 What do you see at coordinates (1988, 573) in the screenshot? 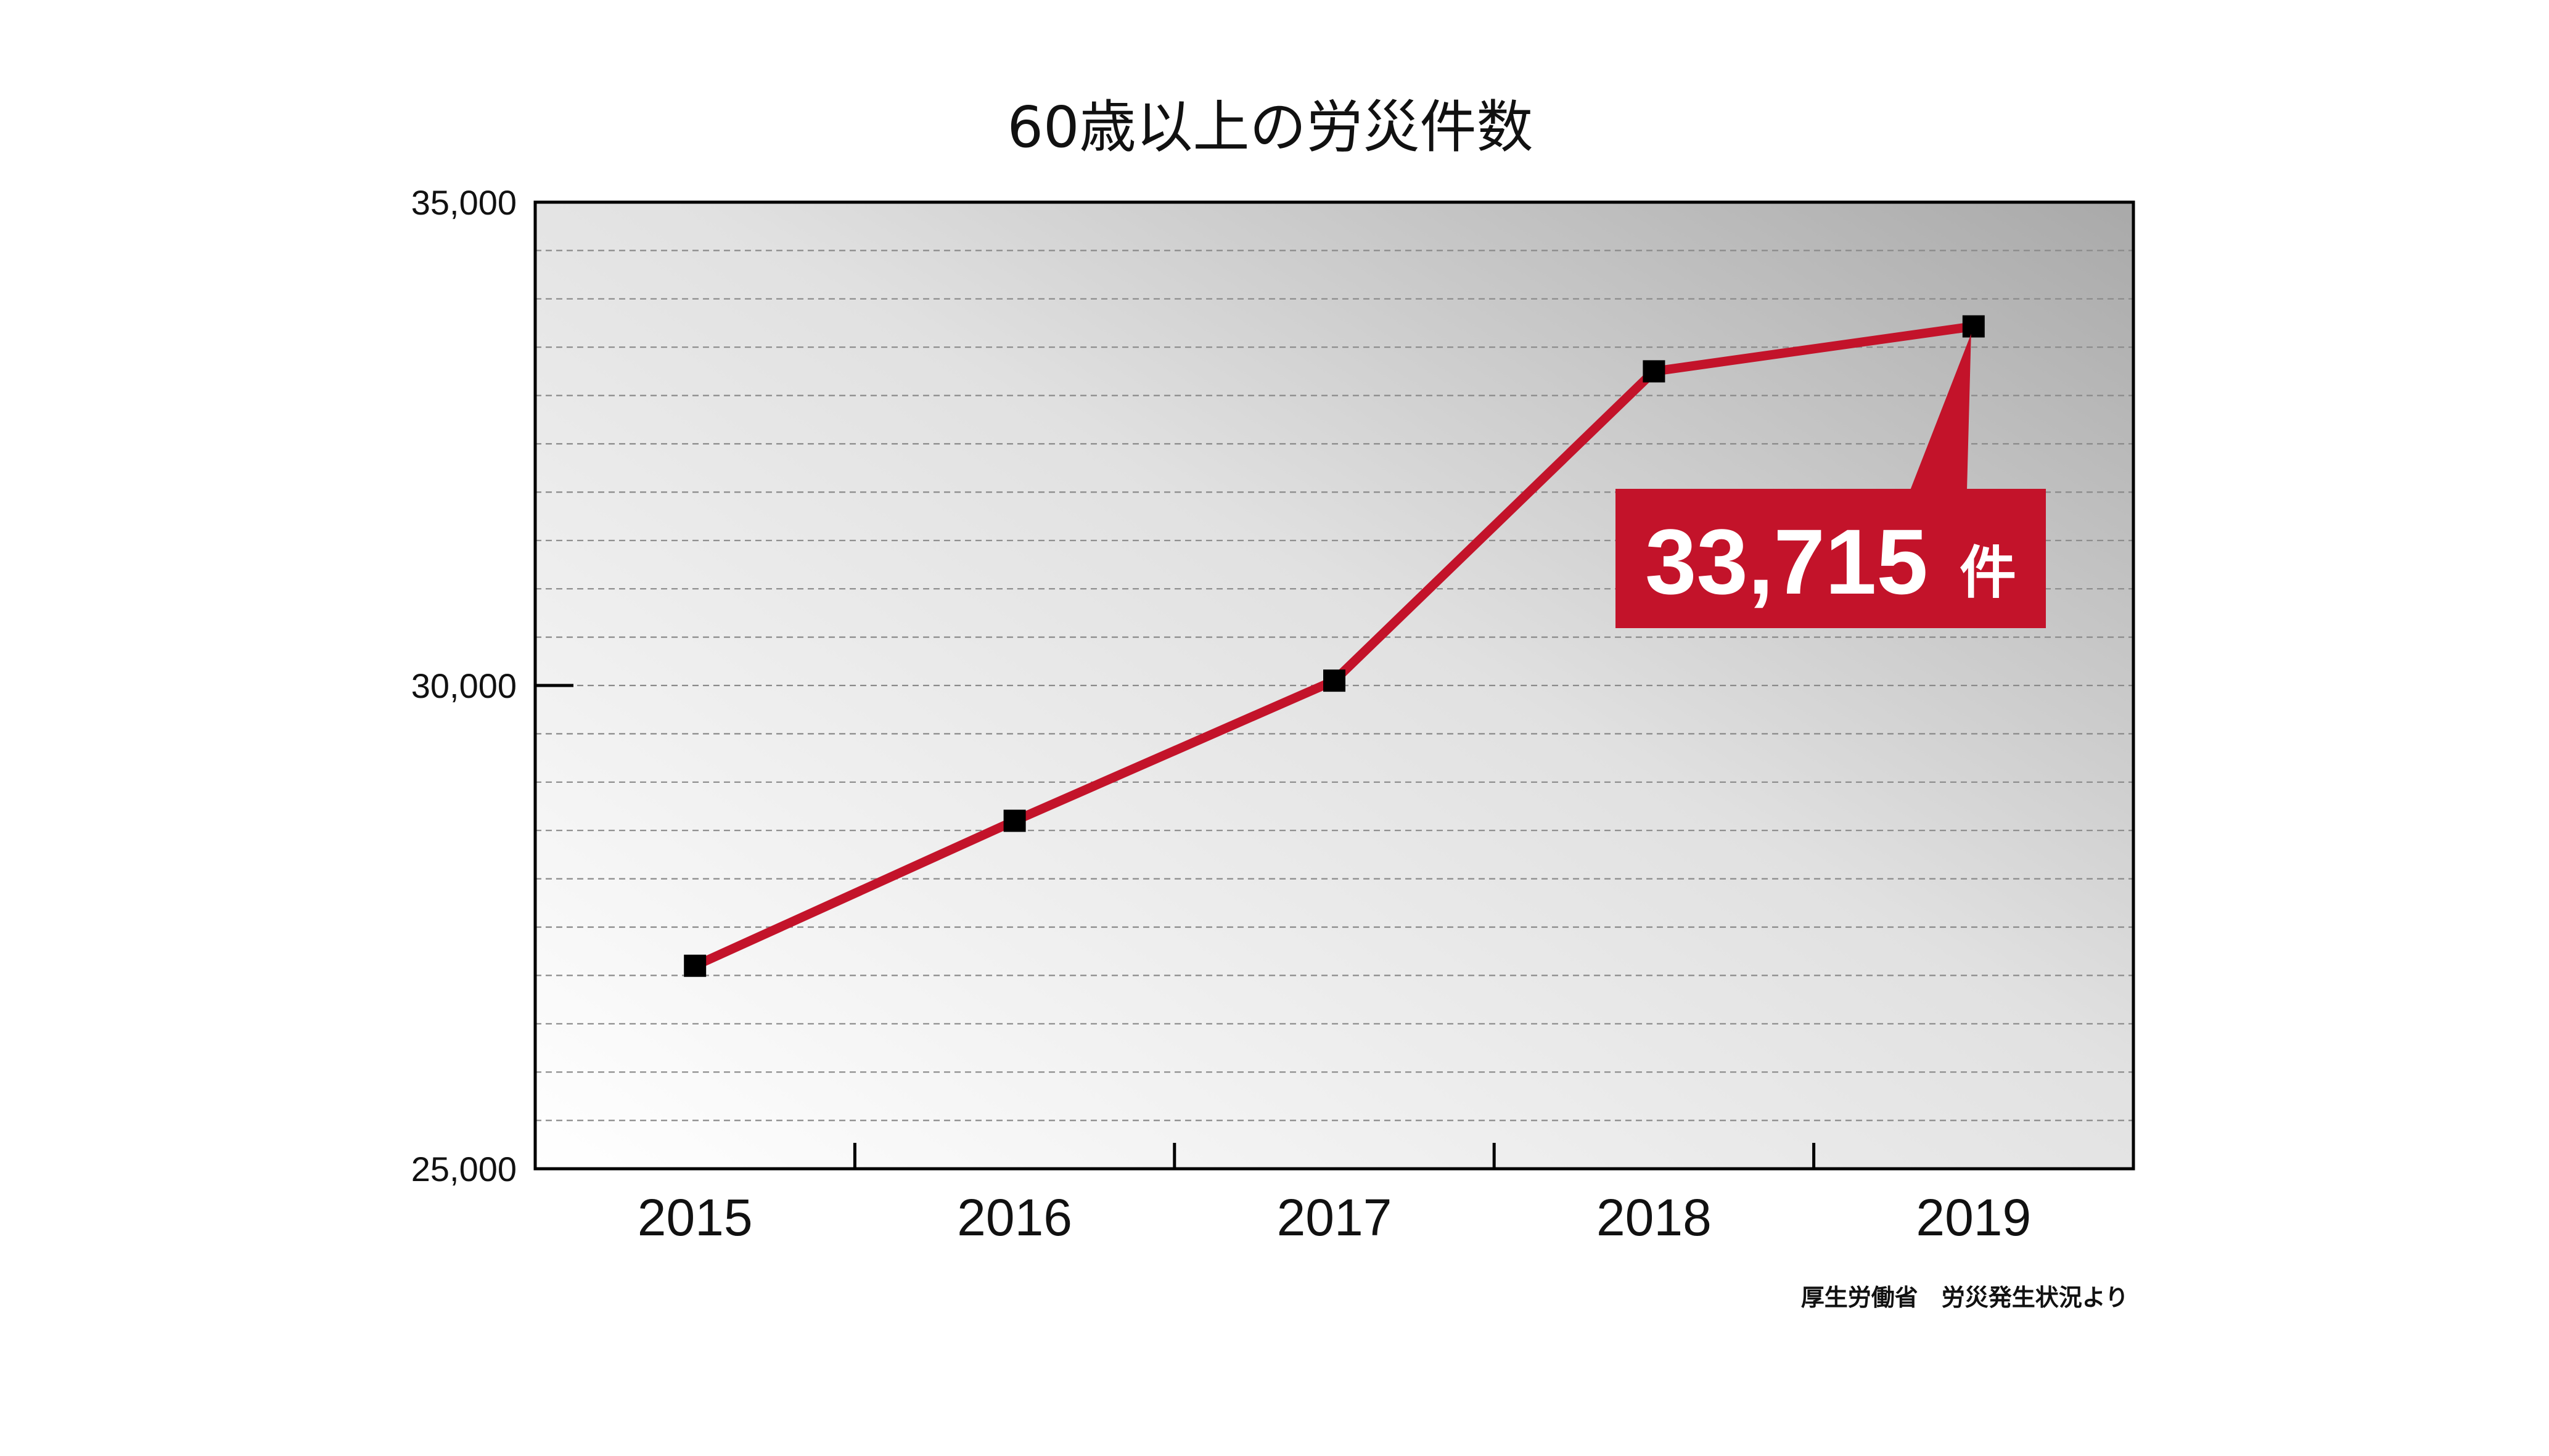
I see `callout-unit: 件` at bounding box center [1988, 573].